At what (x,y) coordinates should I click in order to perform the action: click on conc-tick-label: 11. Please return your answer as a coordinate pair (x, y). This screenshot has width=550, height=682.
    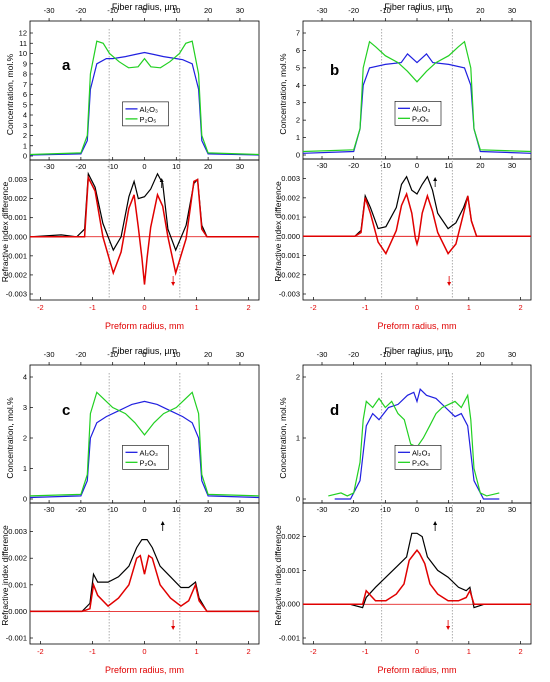
    Looking at the image, I should click on (23, 43).